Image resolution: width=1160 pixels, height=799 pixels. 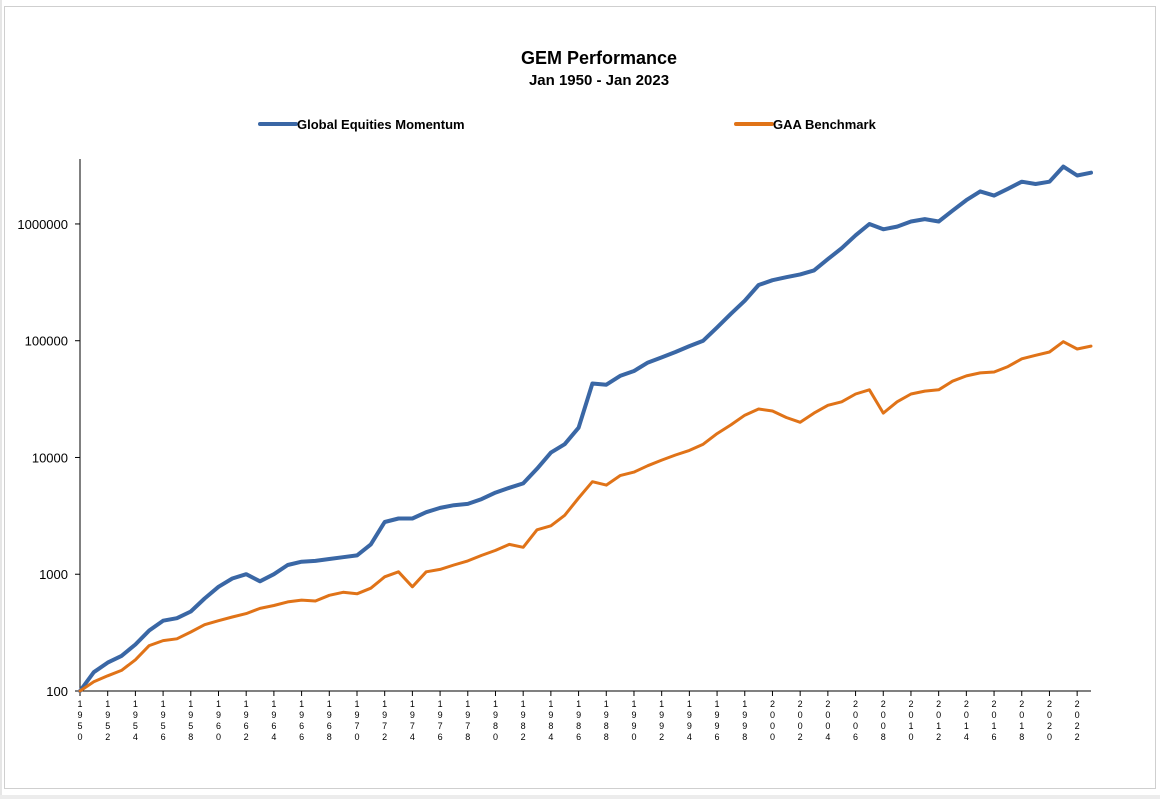 I want to click on y-axis: 100 1000 10000 100000 1000000, so click(x=49, y=429).